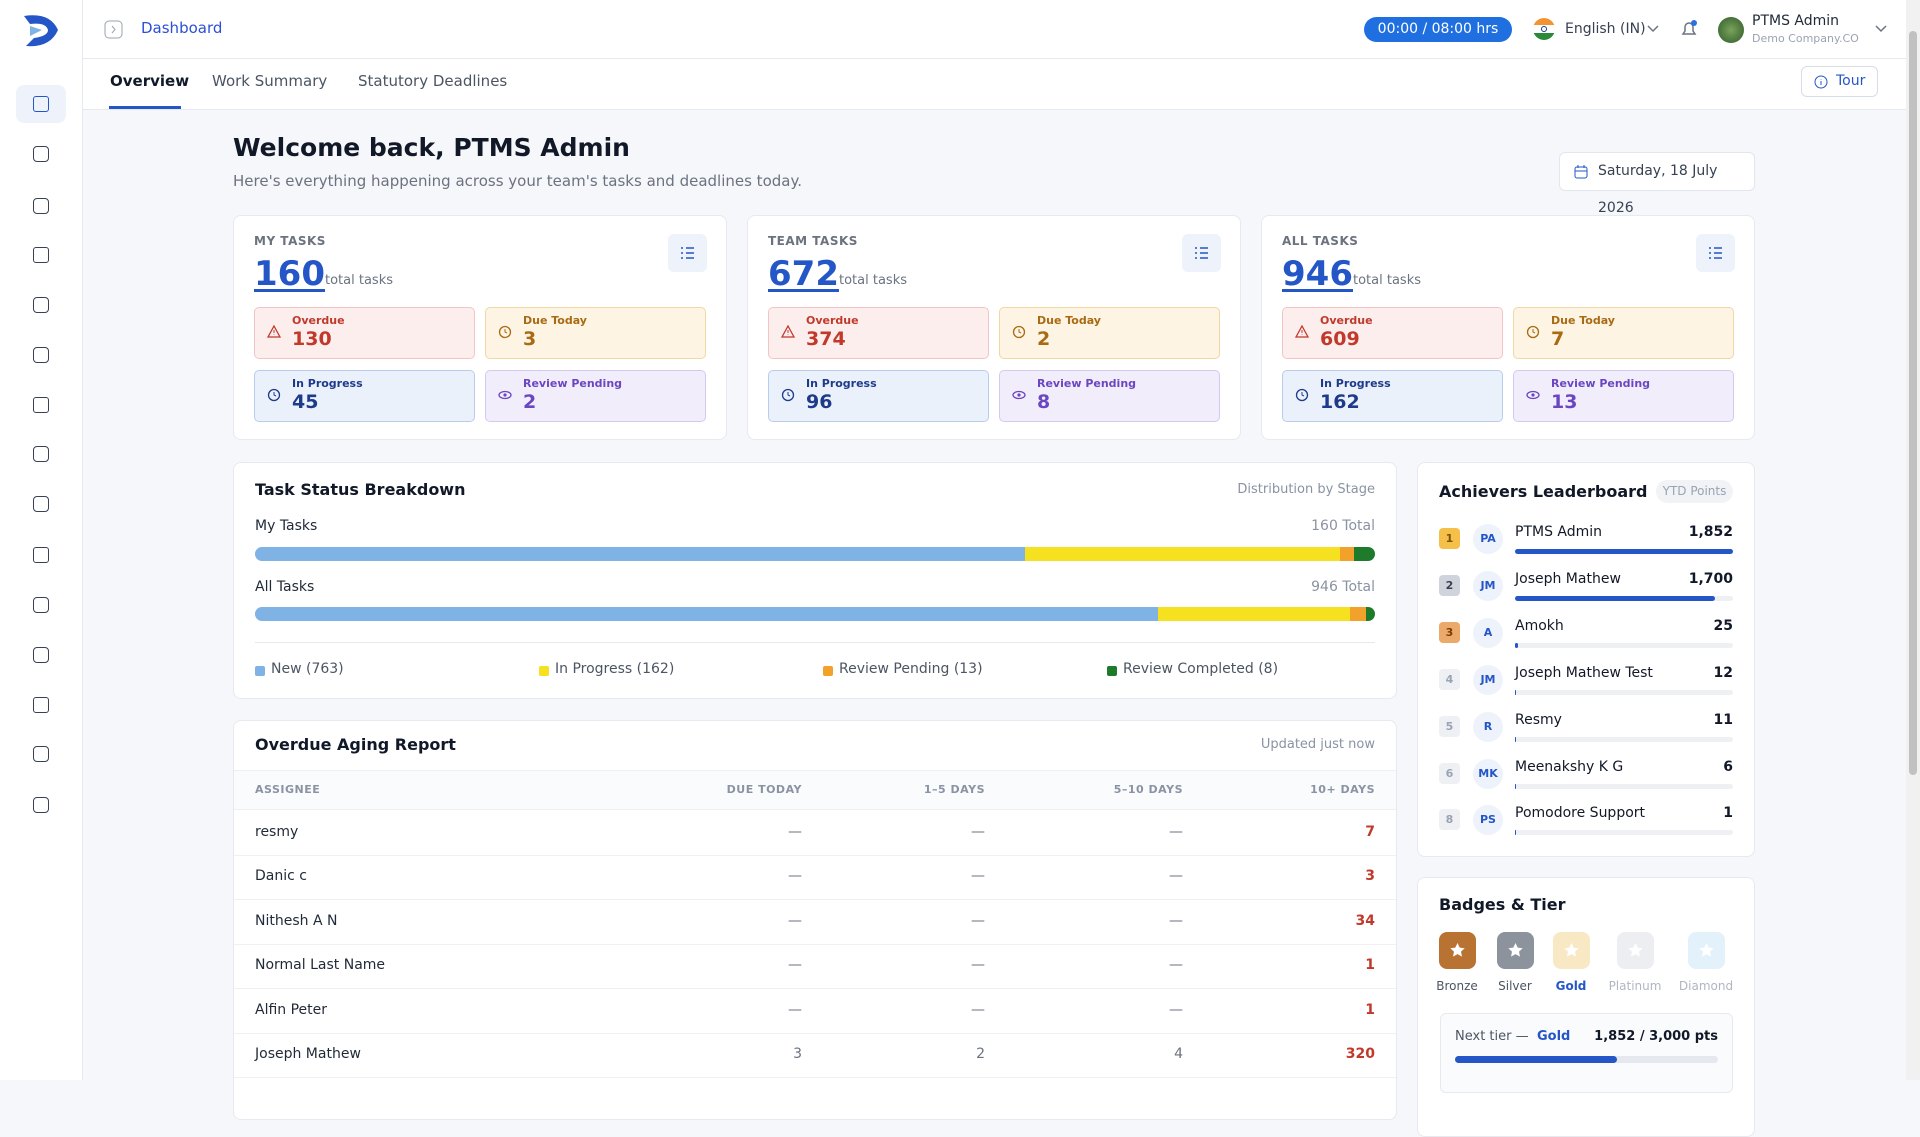  I want to click on stacked-bar, so click(815, 554).